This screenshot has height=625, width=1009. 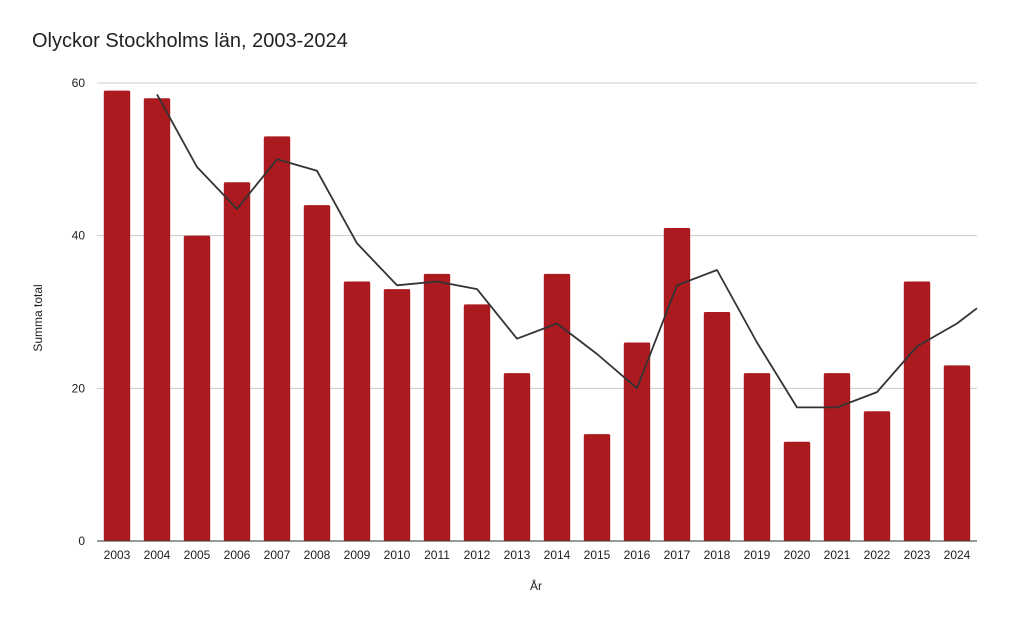 What do you see at coordinates (81, 541) in the screenshot?
I see `y-tick-label: 0` at bounding box center [81, 541].